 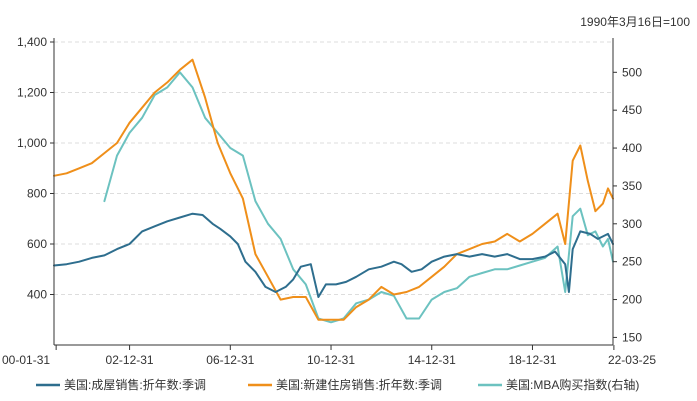 I want to click on y-right-tick-label: 450, so click(x=632, y=110).